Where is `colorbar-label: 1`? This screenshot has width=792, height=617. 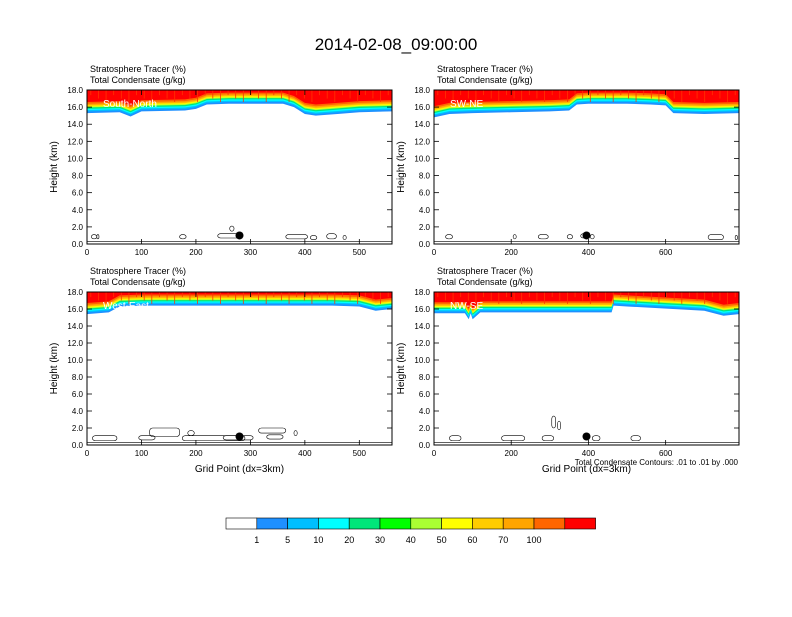
colorbar-label: 1 is located at coordinates (256, 540).